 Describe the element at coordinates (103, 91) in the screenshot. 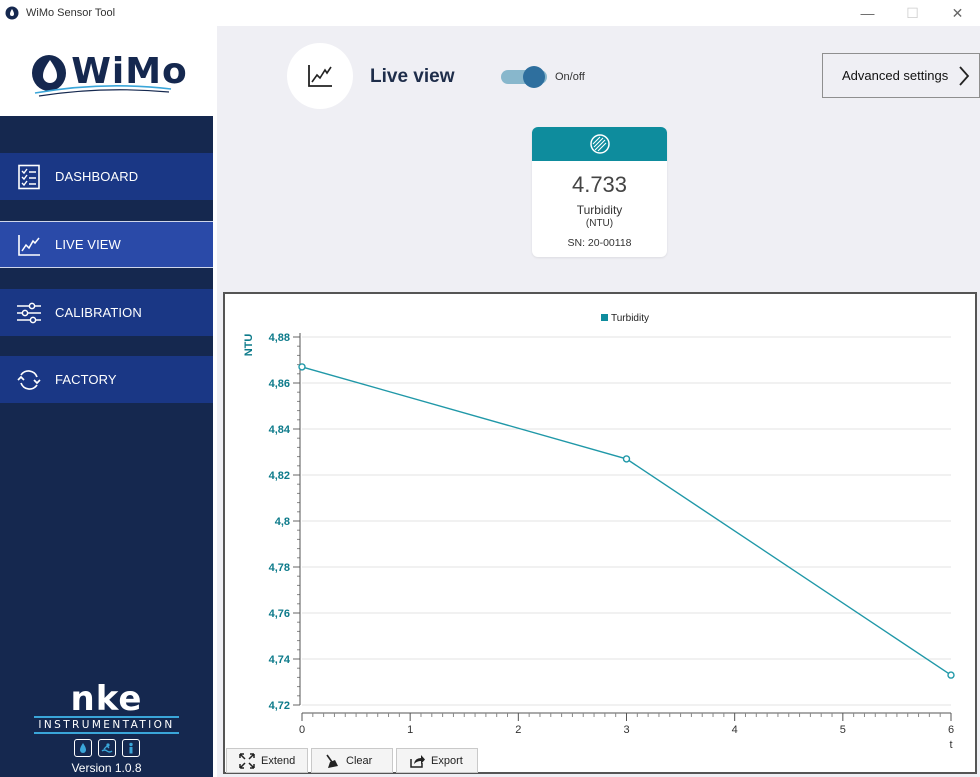

I see `logo-swoosh` at that location.